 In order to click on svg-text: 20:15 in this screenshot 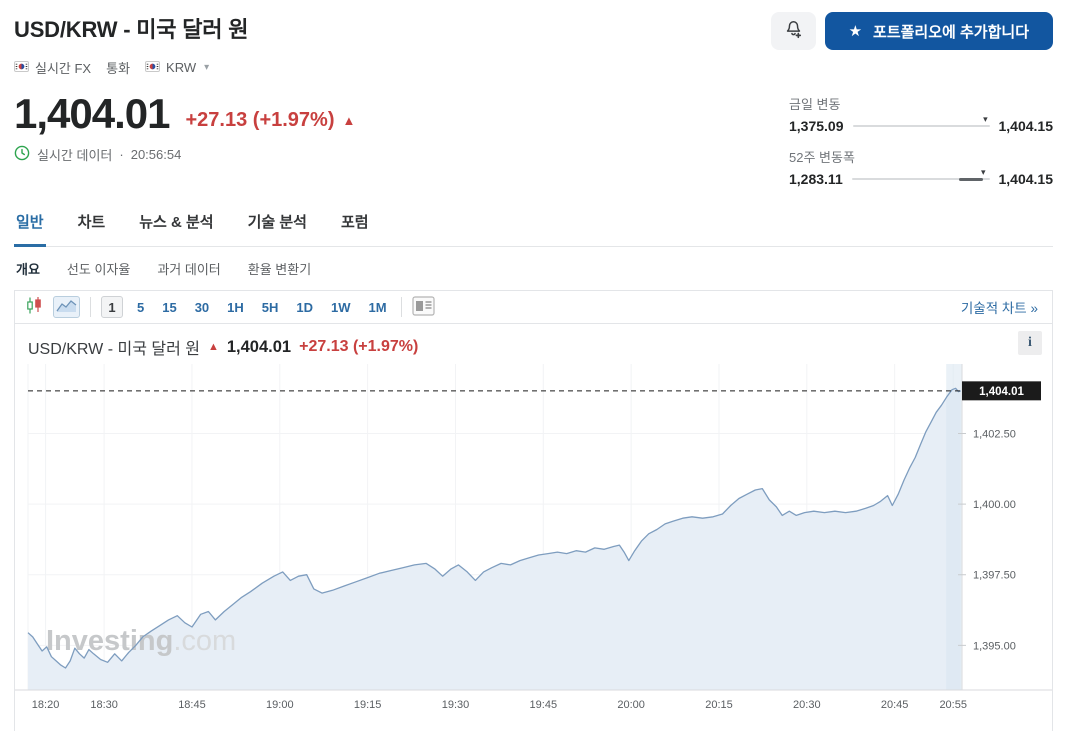, I will do `click(719, 705)`.